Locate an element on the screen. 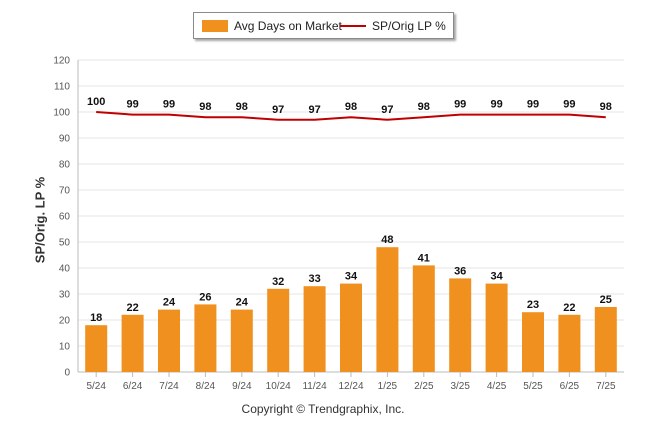  y-tick-label: 0 is located at coordinates (67, 373).